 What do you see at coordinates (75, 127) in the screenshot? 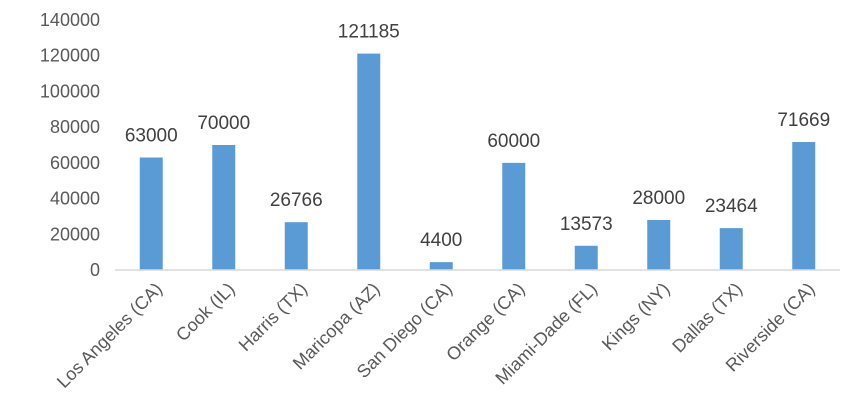
I see `y-tick-label: 80000` at bounding box center [75, 127].